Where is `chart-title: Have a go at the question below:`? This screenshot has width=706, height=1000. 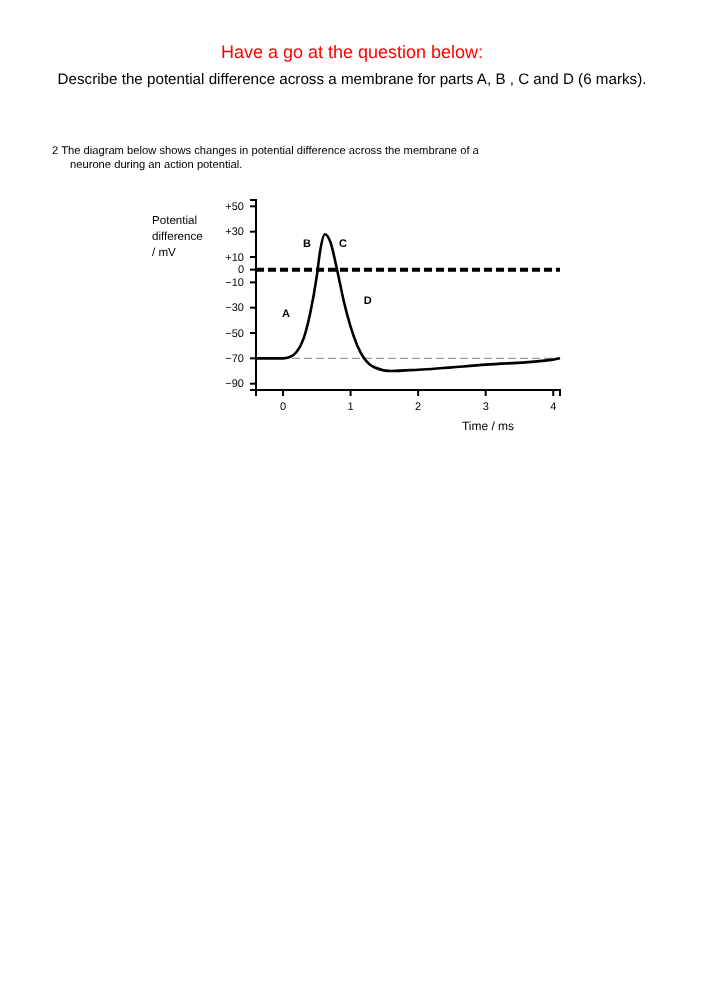
chart-title: Have a go at the question below: is located at coordinates (352, 52).